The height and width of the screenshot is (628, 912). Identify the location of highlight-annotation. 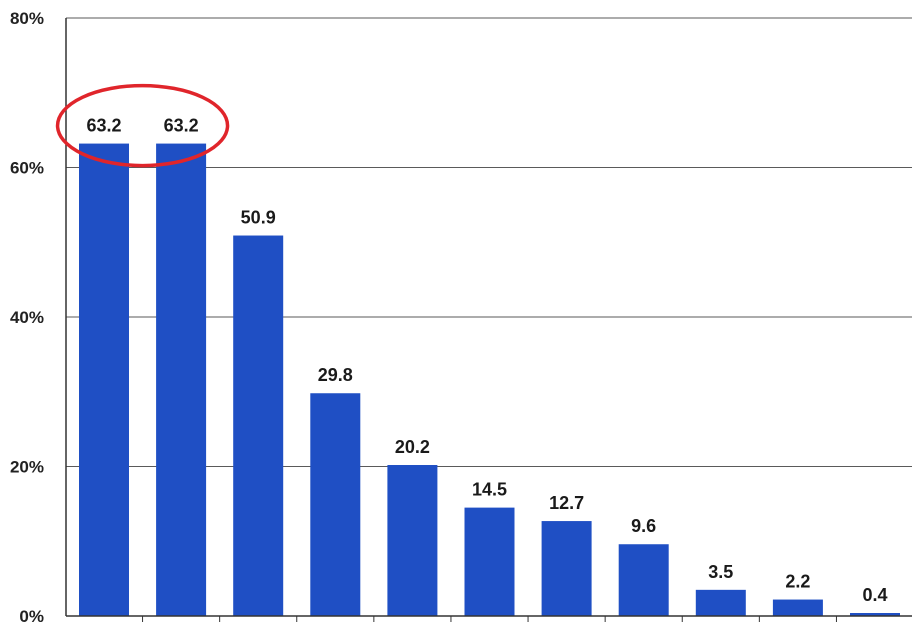
(142, 125).